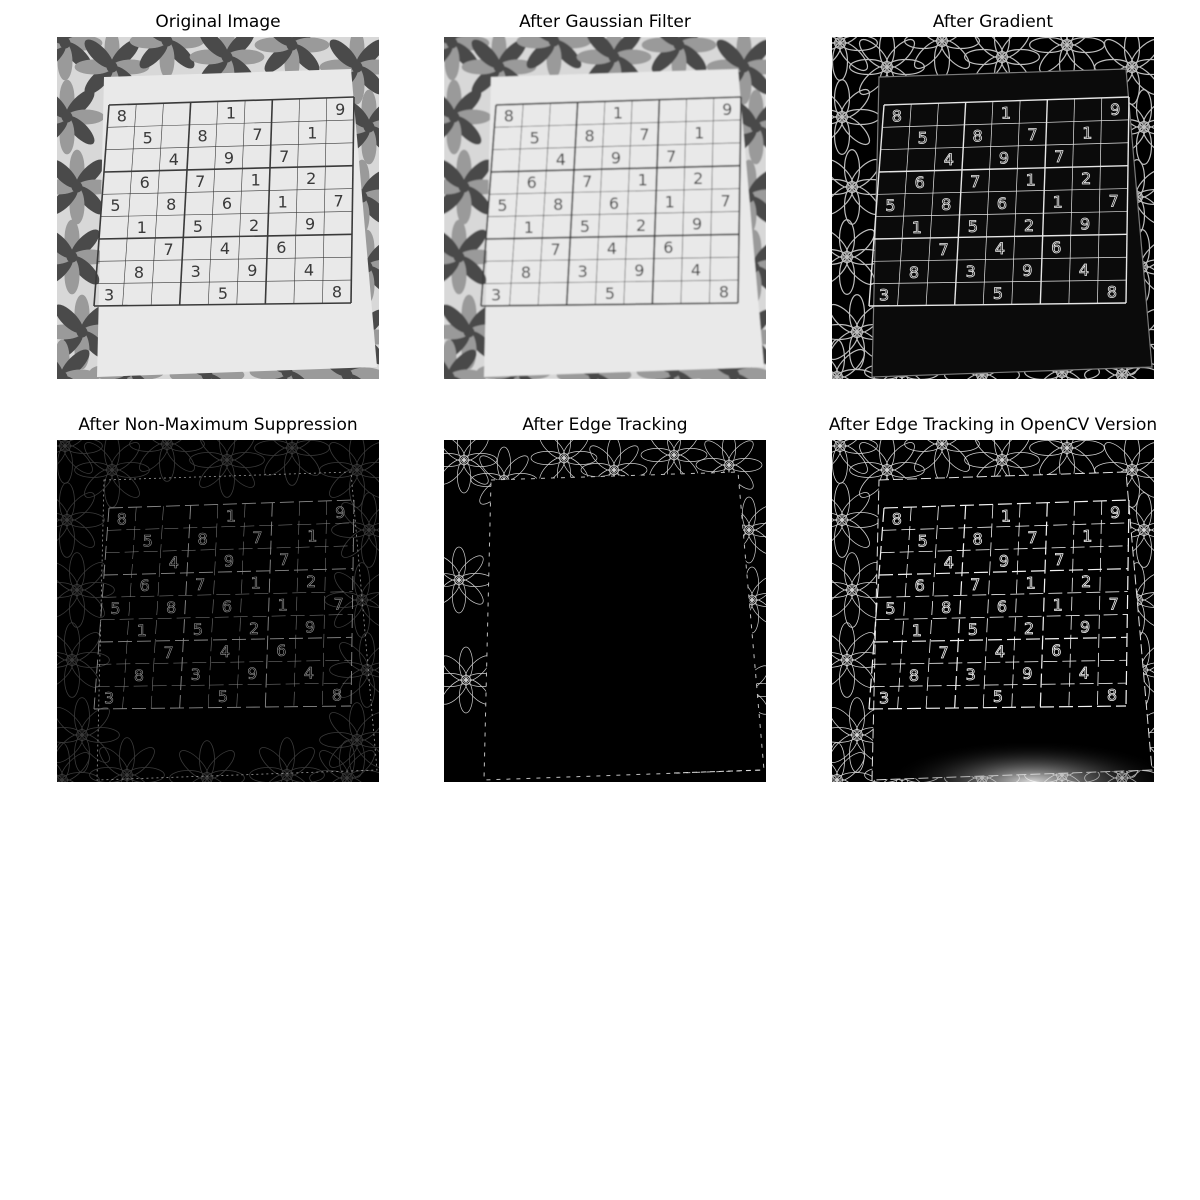 This screenshot has height=1200, width=1200. Describe the element at coordinates (605, 22) in the screenshot. I see `panel-title: After Gaussian Filter` at that location.